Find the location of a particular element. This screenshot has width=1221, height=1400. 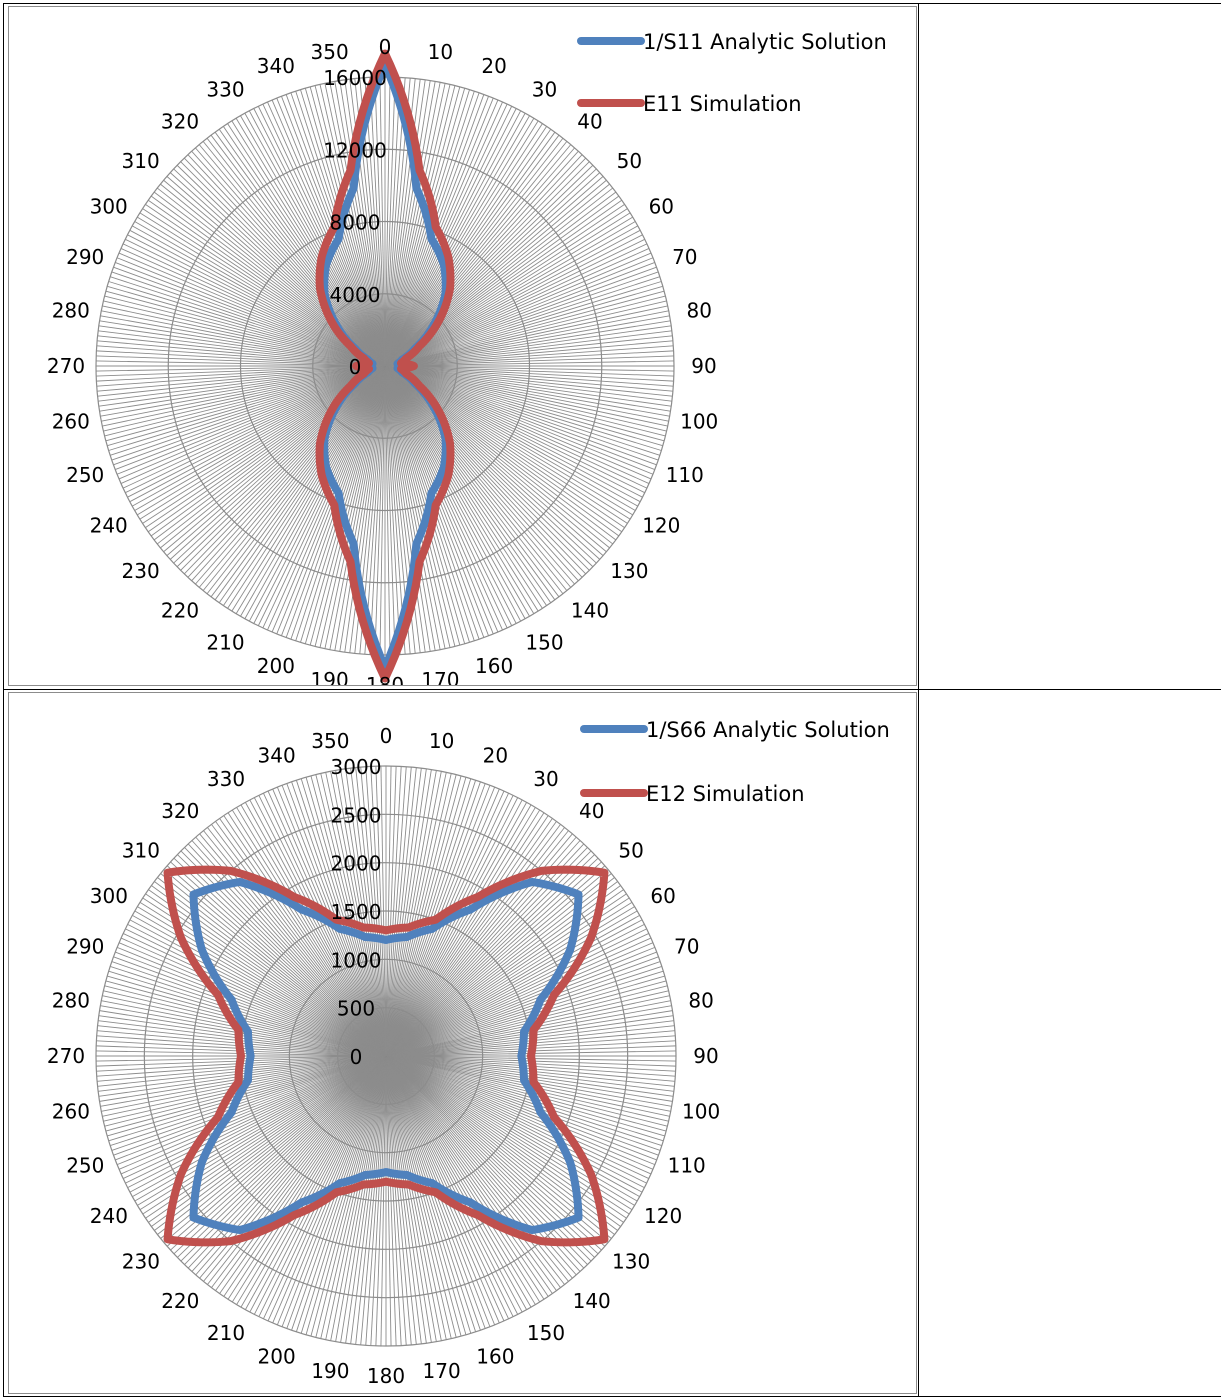

angle-tick-label: 100 is located at coordinates (699, 421).